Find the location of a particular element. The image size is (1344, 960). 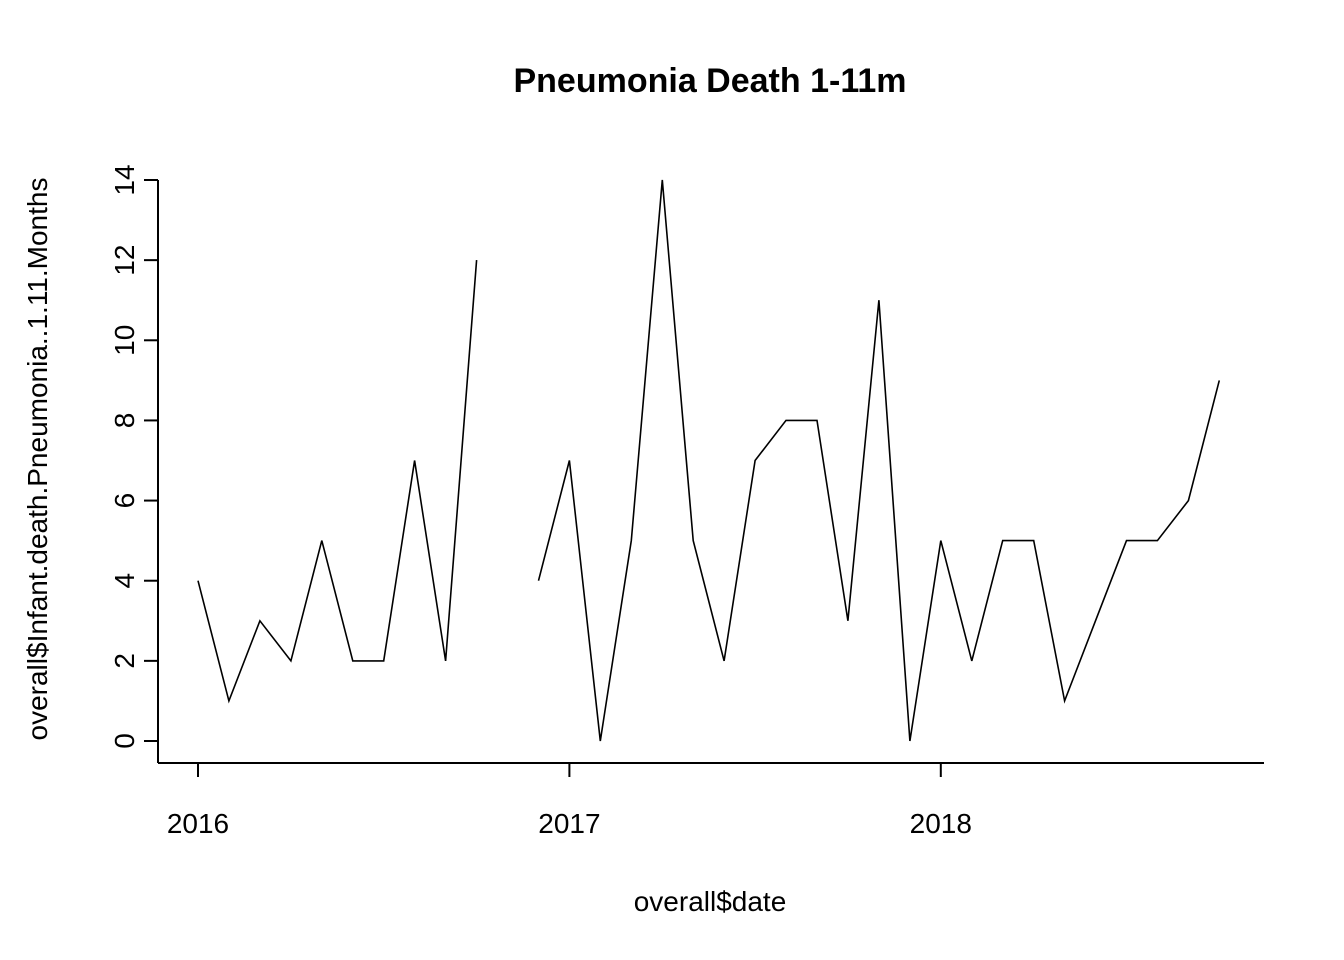

x-axis-label: overall$date is located at coordinates (710, 901).